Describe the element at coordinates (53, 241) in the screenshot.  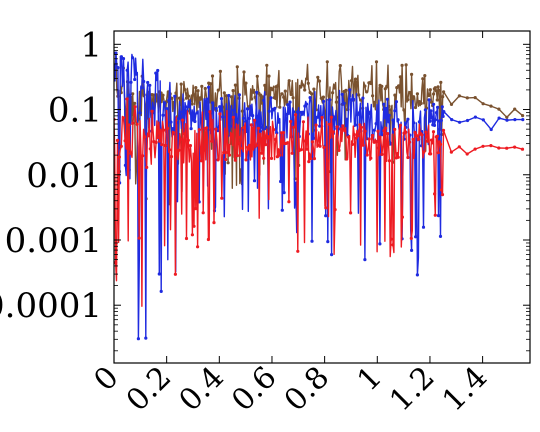
I see `y-tick-label: 0.001` at that location.